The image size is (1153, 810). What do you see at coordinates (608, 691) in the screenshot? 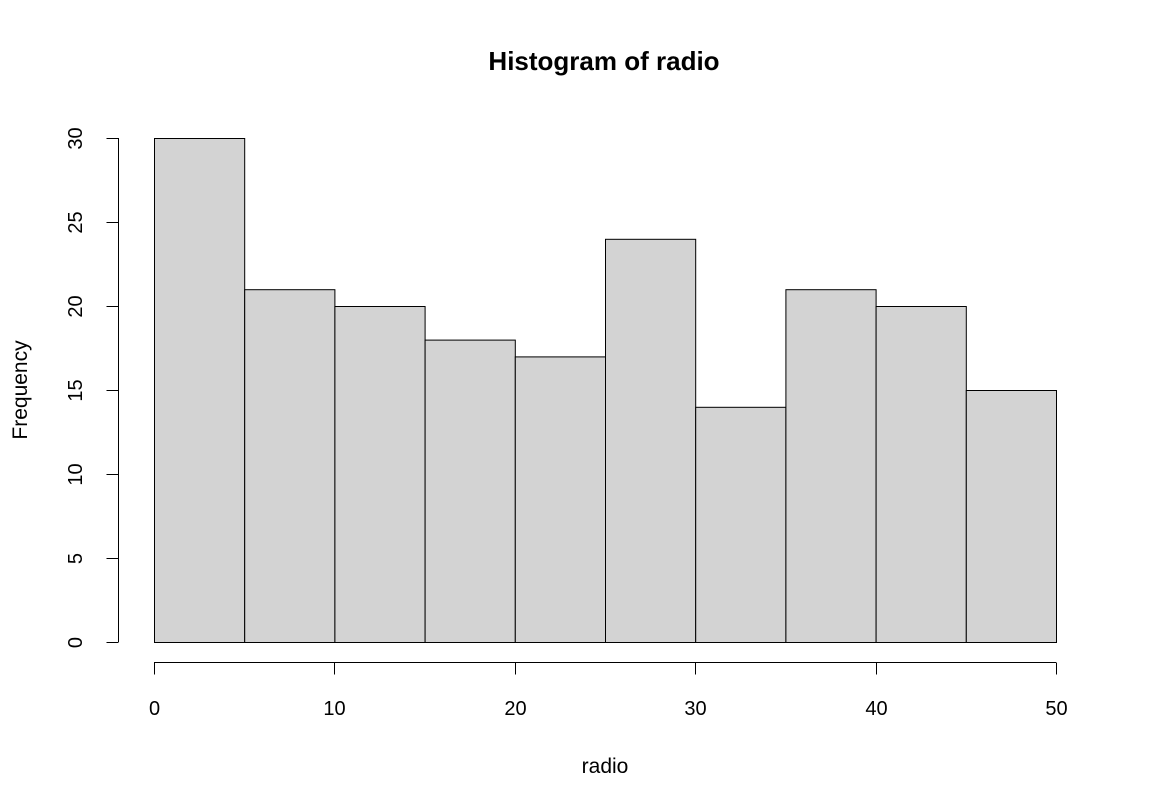
I see `x-axis: 0 10 20 30 40 50` at bounding box center [608, 691].